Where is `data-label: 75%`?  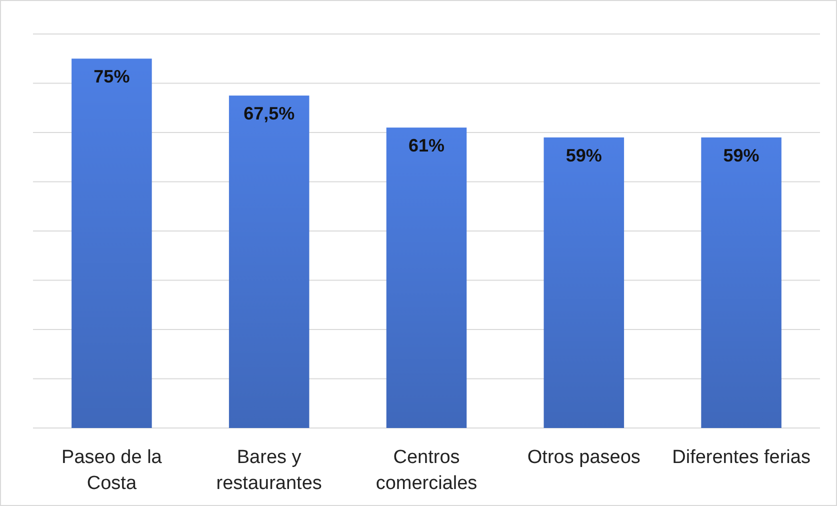 data-label: 75% is located at coordinates (112, 76).